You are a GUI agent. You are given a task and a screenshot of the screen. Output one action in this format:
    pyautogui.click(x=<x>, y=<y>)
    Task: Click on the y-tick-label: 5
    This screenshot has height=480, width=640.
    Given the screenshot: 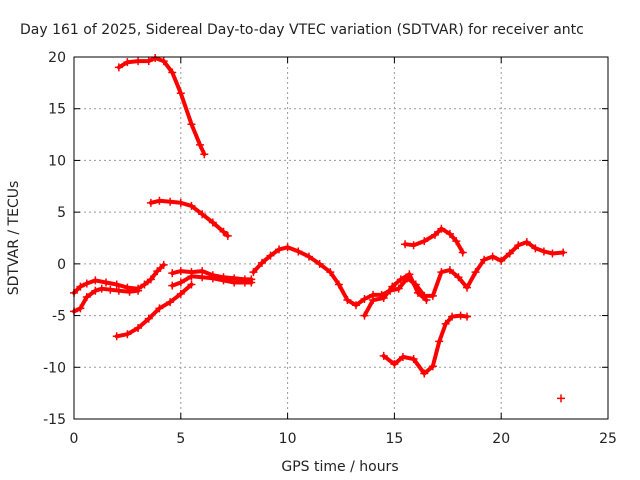 What is the action you would take?
    pyautogui.click(x=61, y=213)
    